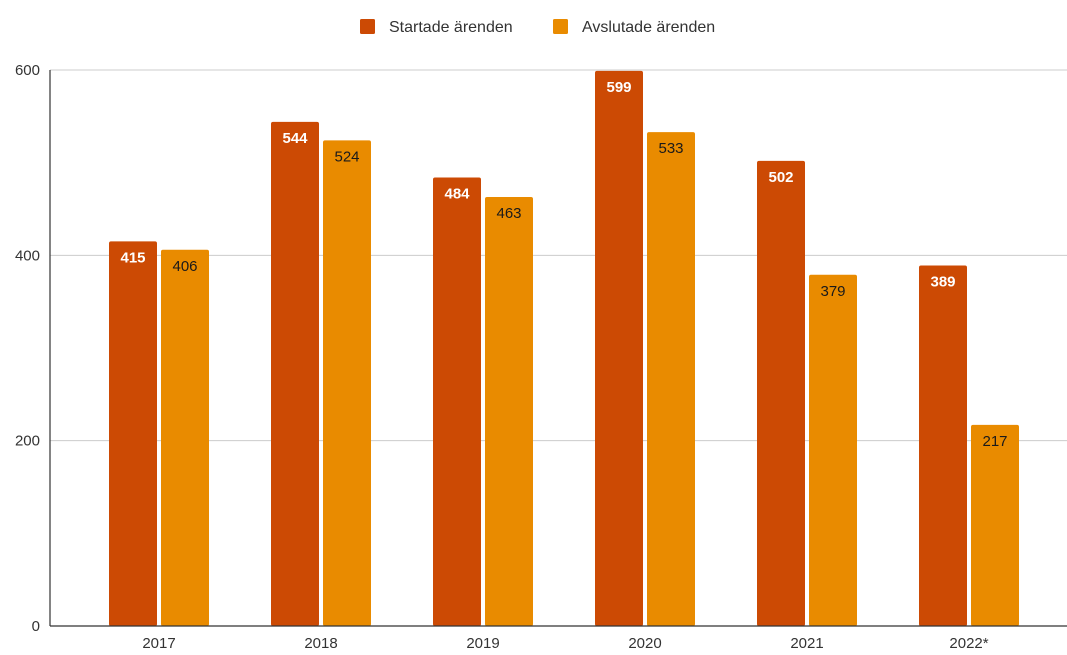 This screenshot has width=1067, height=655. Describe the element at coordinates (36, 626) in the screenshot. I see `y-tick-label: 0` at that location.